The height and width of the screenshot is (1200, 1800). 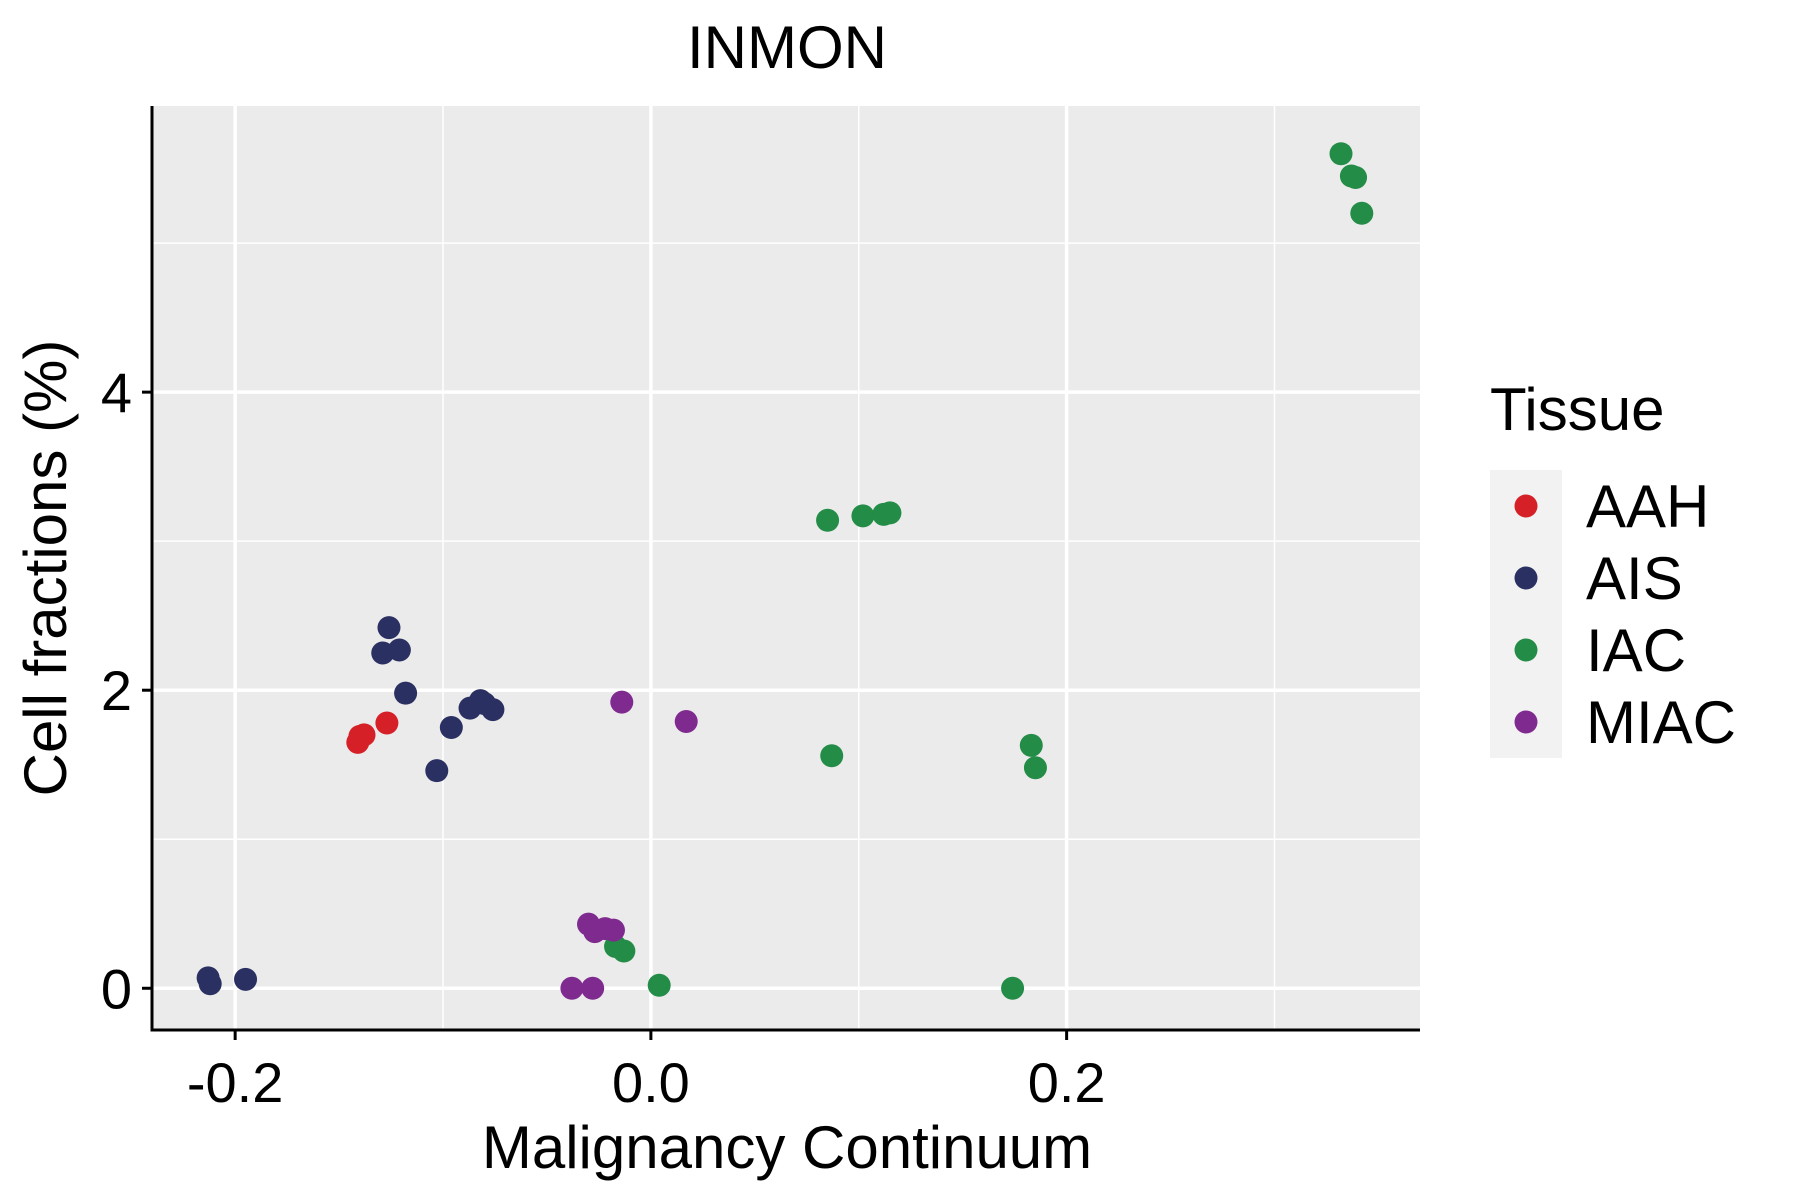 What do you see at coordinates (116, 392) in the screenshot?
I see `y-tick-label: 4` at bounding box center [116, 392].